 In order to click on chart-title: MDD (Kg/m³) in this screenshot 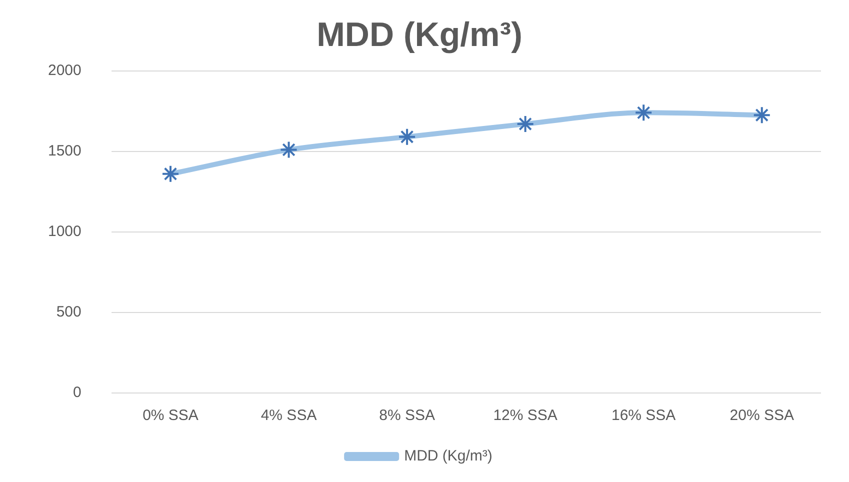, I will do `click(419, 35)`.